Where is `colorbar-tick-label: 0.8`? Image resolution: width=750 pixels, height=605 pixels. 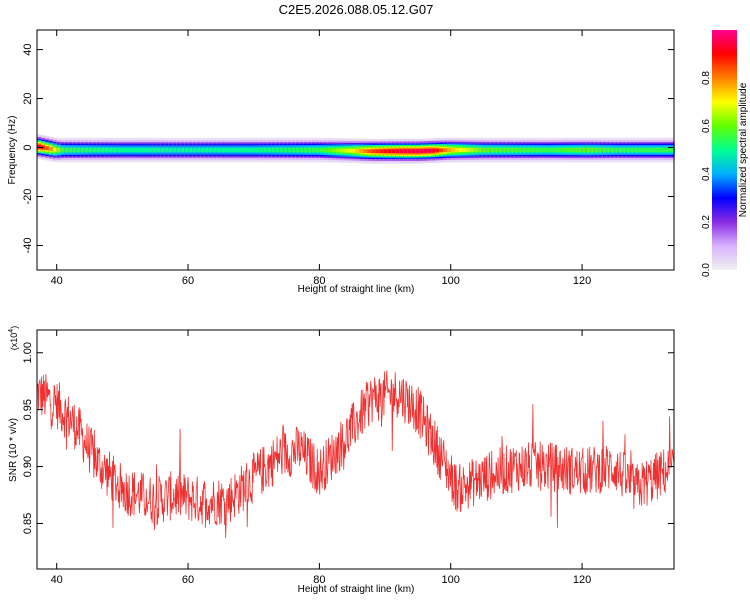 colorbar-tick-label: 0.8 is located at coordinates (706, 78).